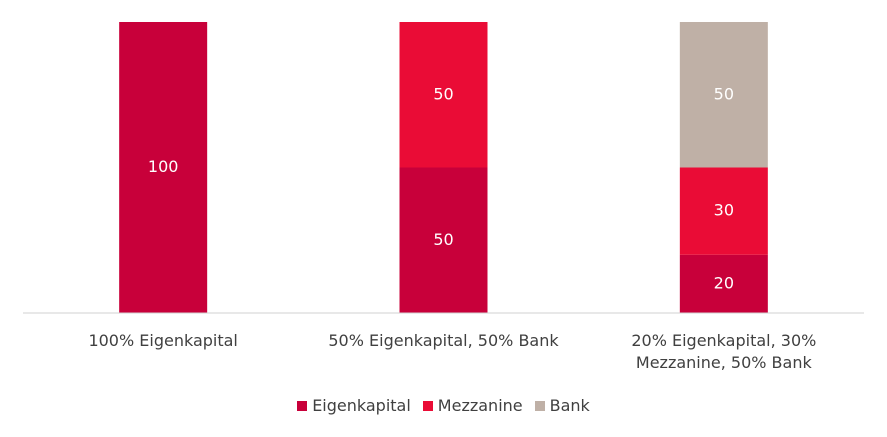 The height and width of the screenshot is (437, 887). I want to click on x-tick-label: 100% Eigenkapital, so click(163, 340).